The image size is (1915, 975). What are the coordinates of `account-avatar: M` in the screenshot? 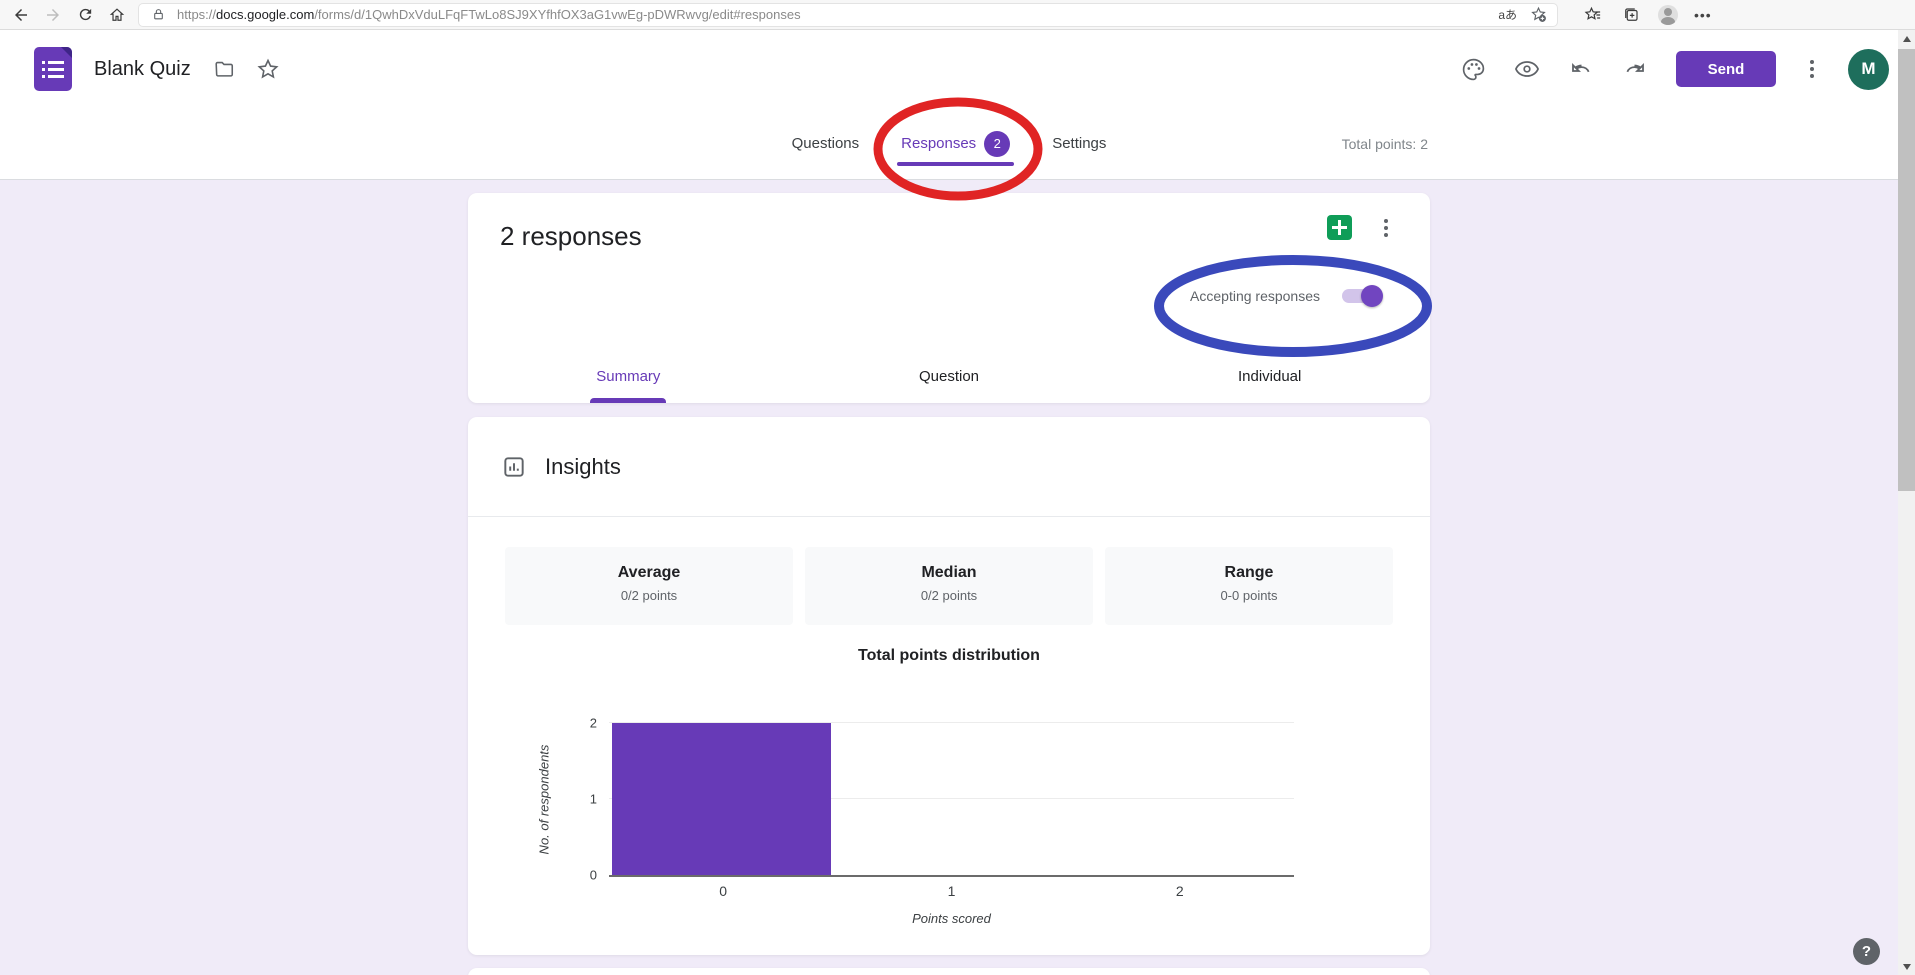 It's located at (1868, 69).